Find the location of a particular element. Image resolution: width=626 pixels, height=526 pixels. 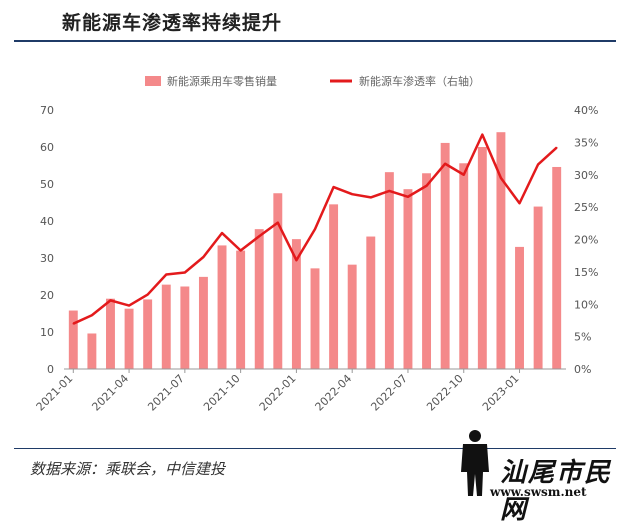

y-right-tick-label: 20% is located at coordinates (586, 240).